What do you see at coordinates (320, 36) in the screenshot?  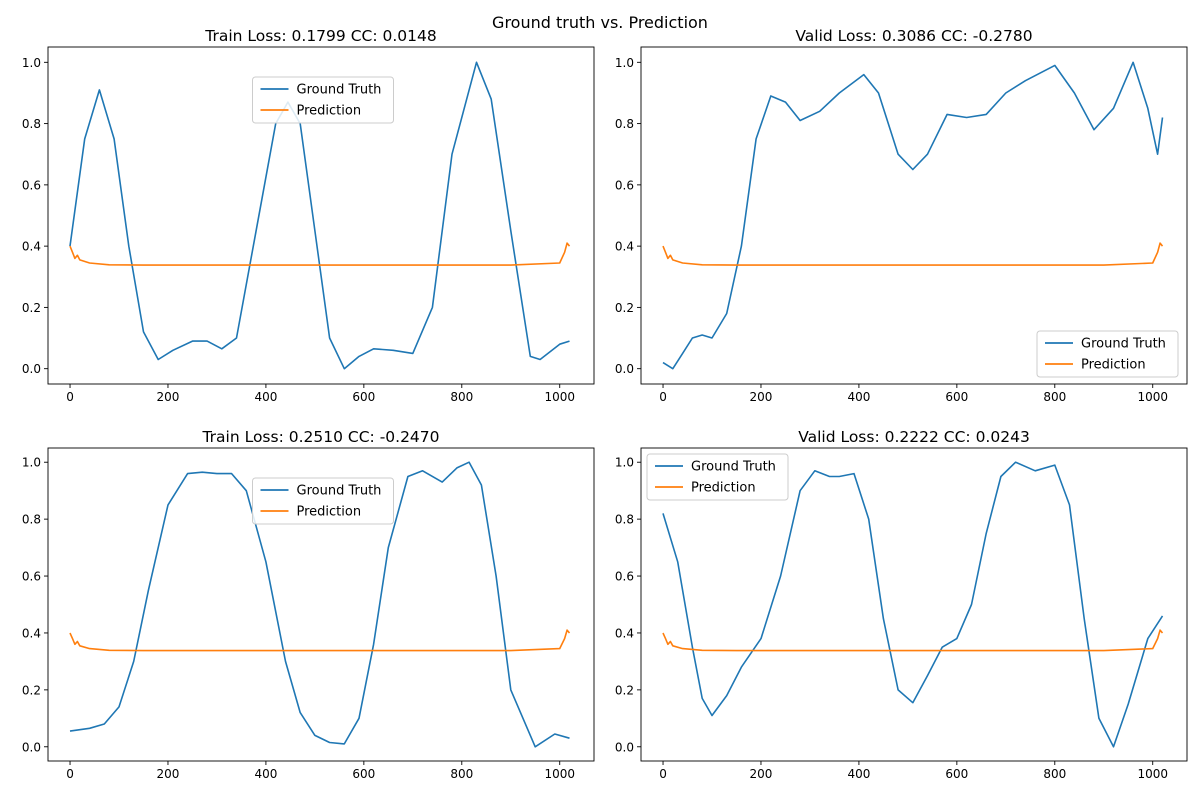 I see `subplot-title: Train Loss: 0.1799 CC: 0.0148` at bounding box center [320, 36].